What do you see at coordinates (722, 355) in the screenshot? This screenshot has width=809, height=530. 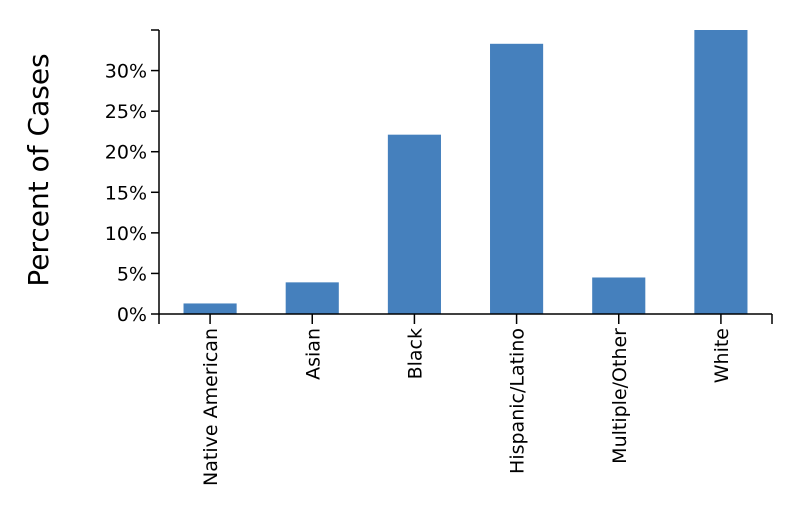 I see `x-tick-label: White` at bounding box center [722, 355].